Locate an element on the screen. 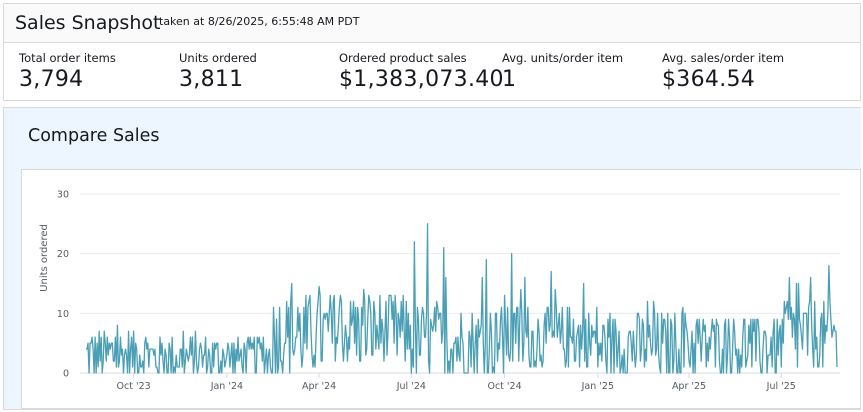 The image size is (863, 412). y-tick-label: 30 is located at coordinates (63, 195).